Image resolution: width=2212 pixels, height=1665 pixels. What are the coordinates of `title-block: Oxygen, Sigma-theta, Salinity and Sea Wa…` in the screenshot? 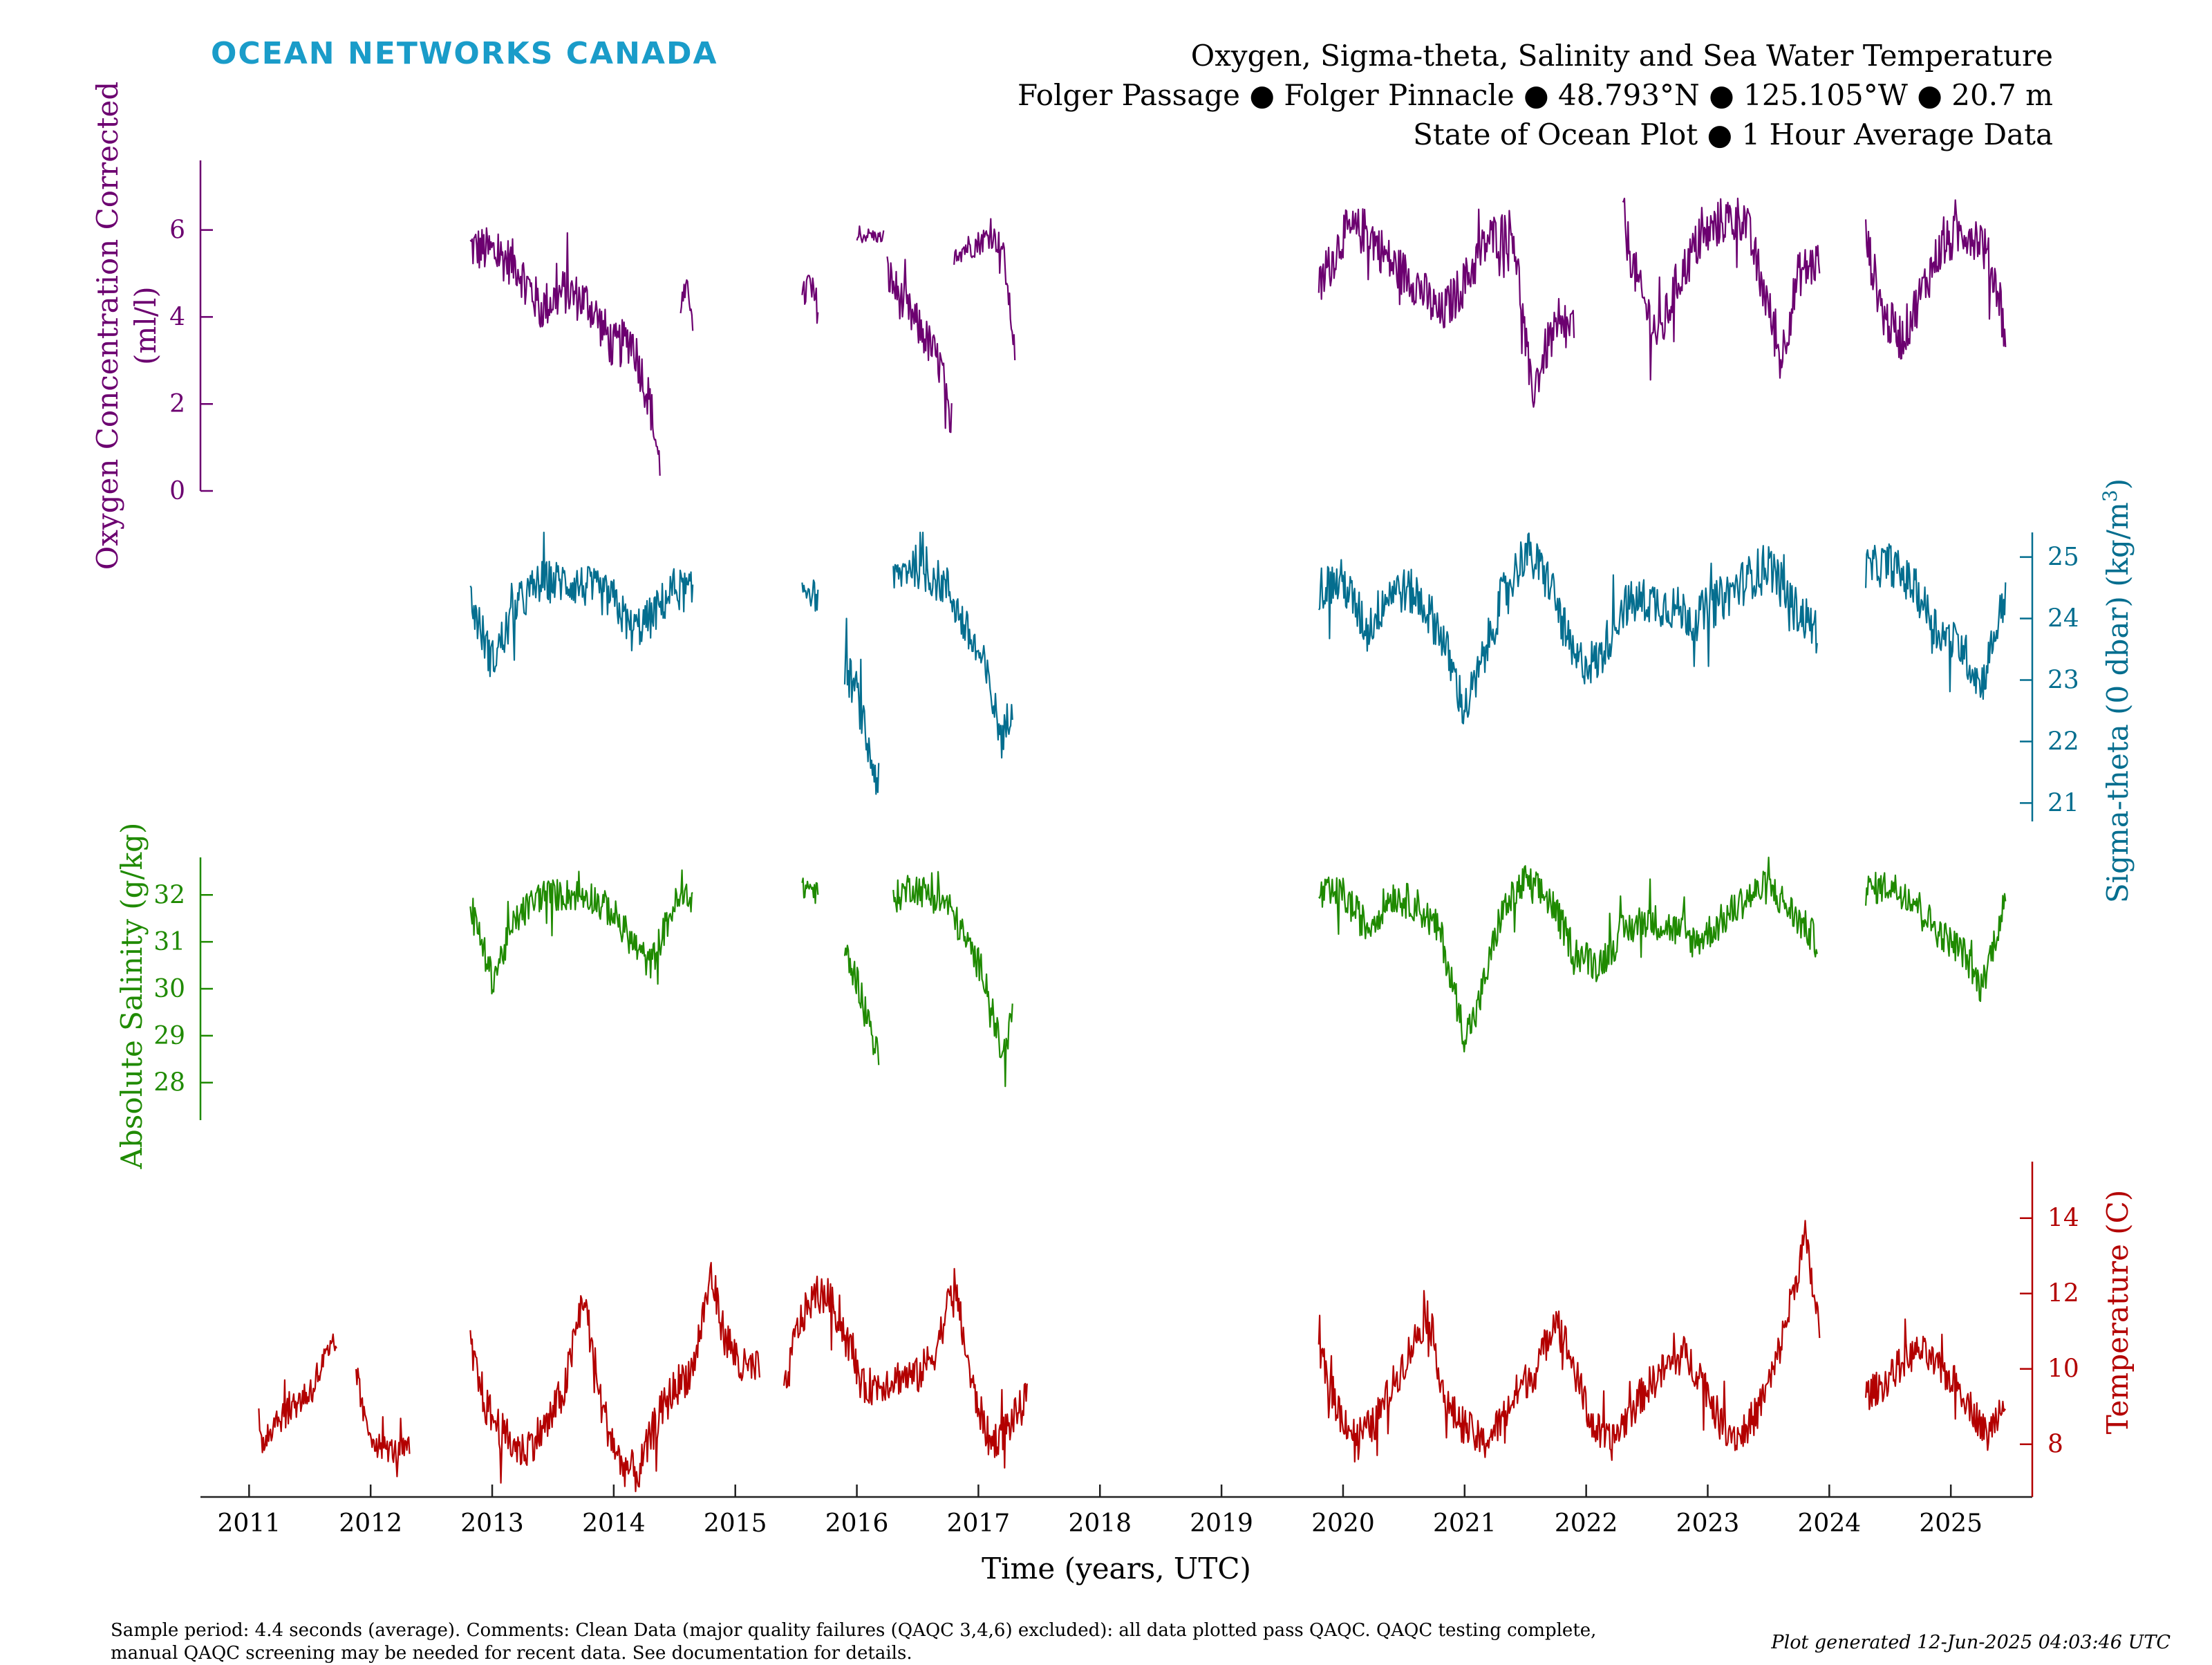 It's located at (1535, 95).